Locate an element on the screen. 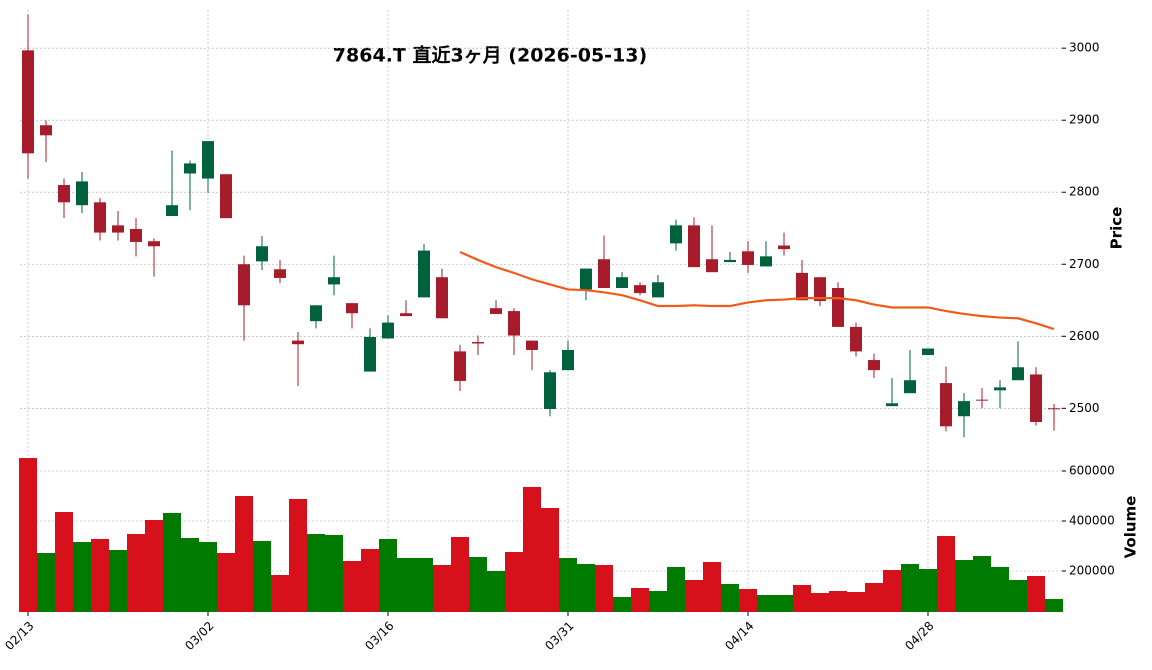 The height and width of the screenshot is (670, 1152). y-tick-label: 600000 is located at coordinates (1092, 471).